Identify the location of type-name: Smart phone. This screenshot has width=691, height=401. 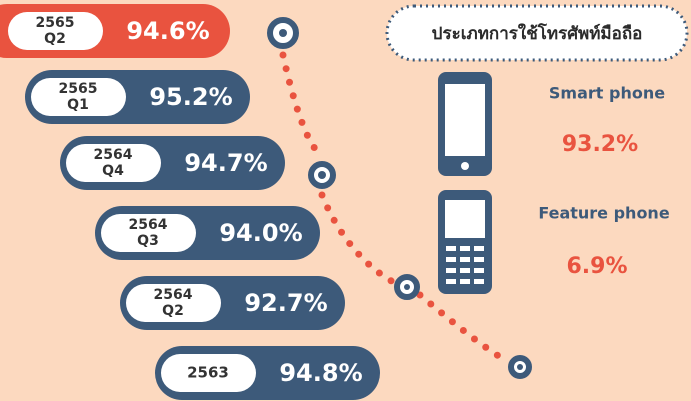
(607, 93).